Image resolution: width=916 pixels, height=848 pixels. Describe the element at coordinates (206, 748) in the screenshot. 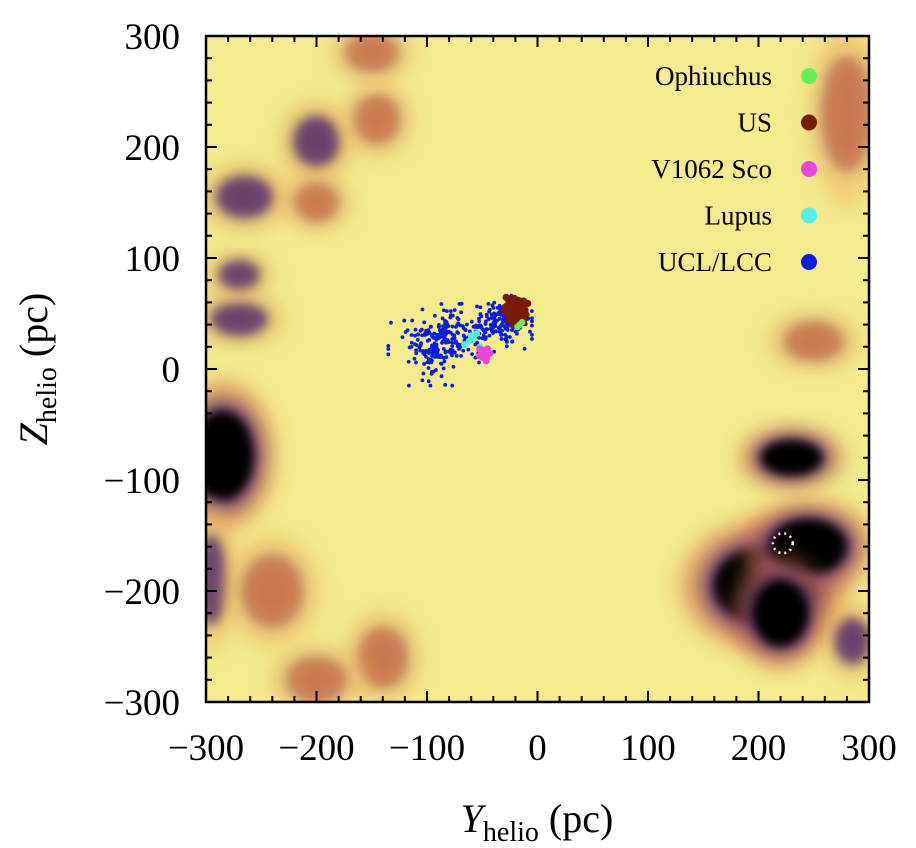

I see `x-tick-label: −300` at that location.